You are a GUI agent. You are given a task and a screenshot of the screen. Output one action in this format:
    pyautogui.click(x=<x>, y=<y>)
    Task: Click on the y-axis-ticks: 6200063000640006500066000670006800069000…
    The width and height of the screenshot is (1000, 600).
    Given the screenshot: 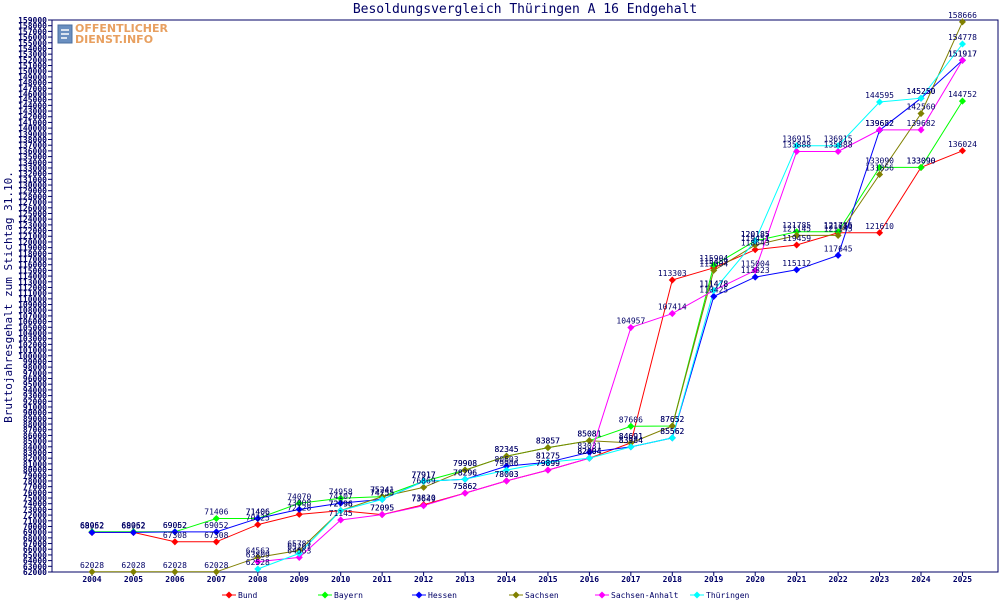 What is the action you would take?
    pyautogui.click(x=35, y=296)
    